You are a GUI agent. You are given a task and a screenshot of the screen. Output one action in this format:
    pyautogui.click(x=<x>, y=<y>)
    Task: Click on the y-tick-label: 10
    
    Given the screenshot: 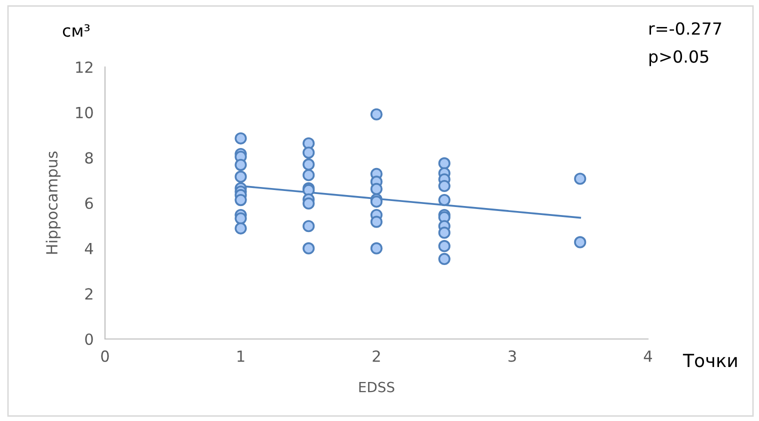 What is the action you would take?
    pyautogui.click(x=84, y=112)
    